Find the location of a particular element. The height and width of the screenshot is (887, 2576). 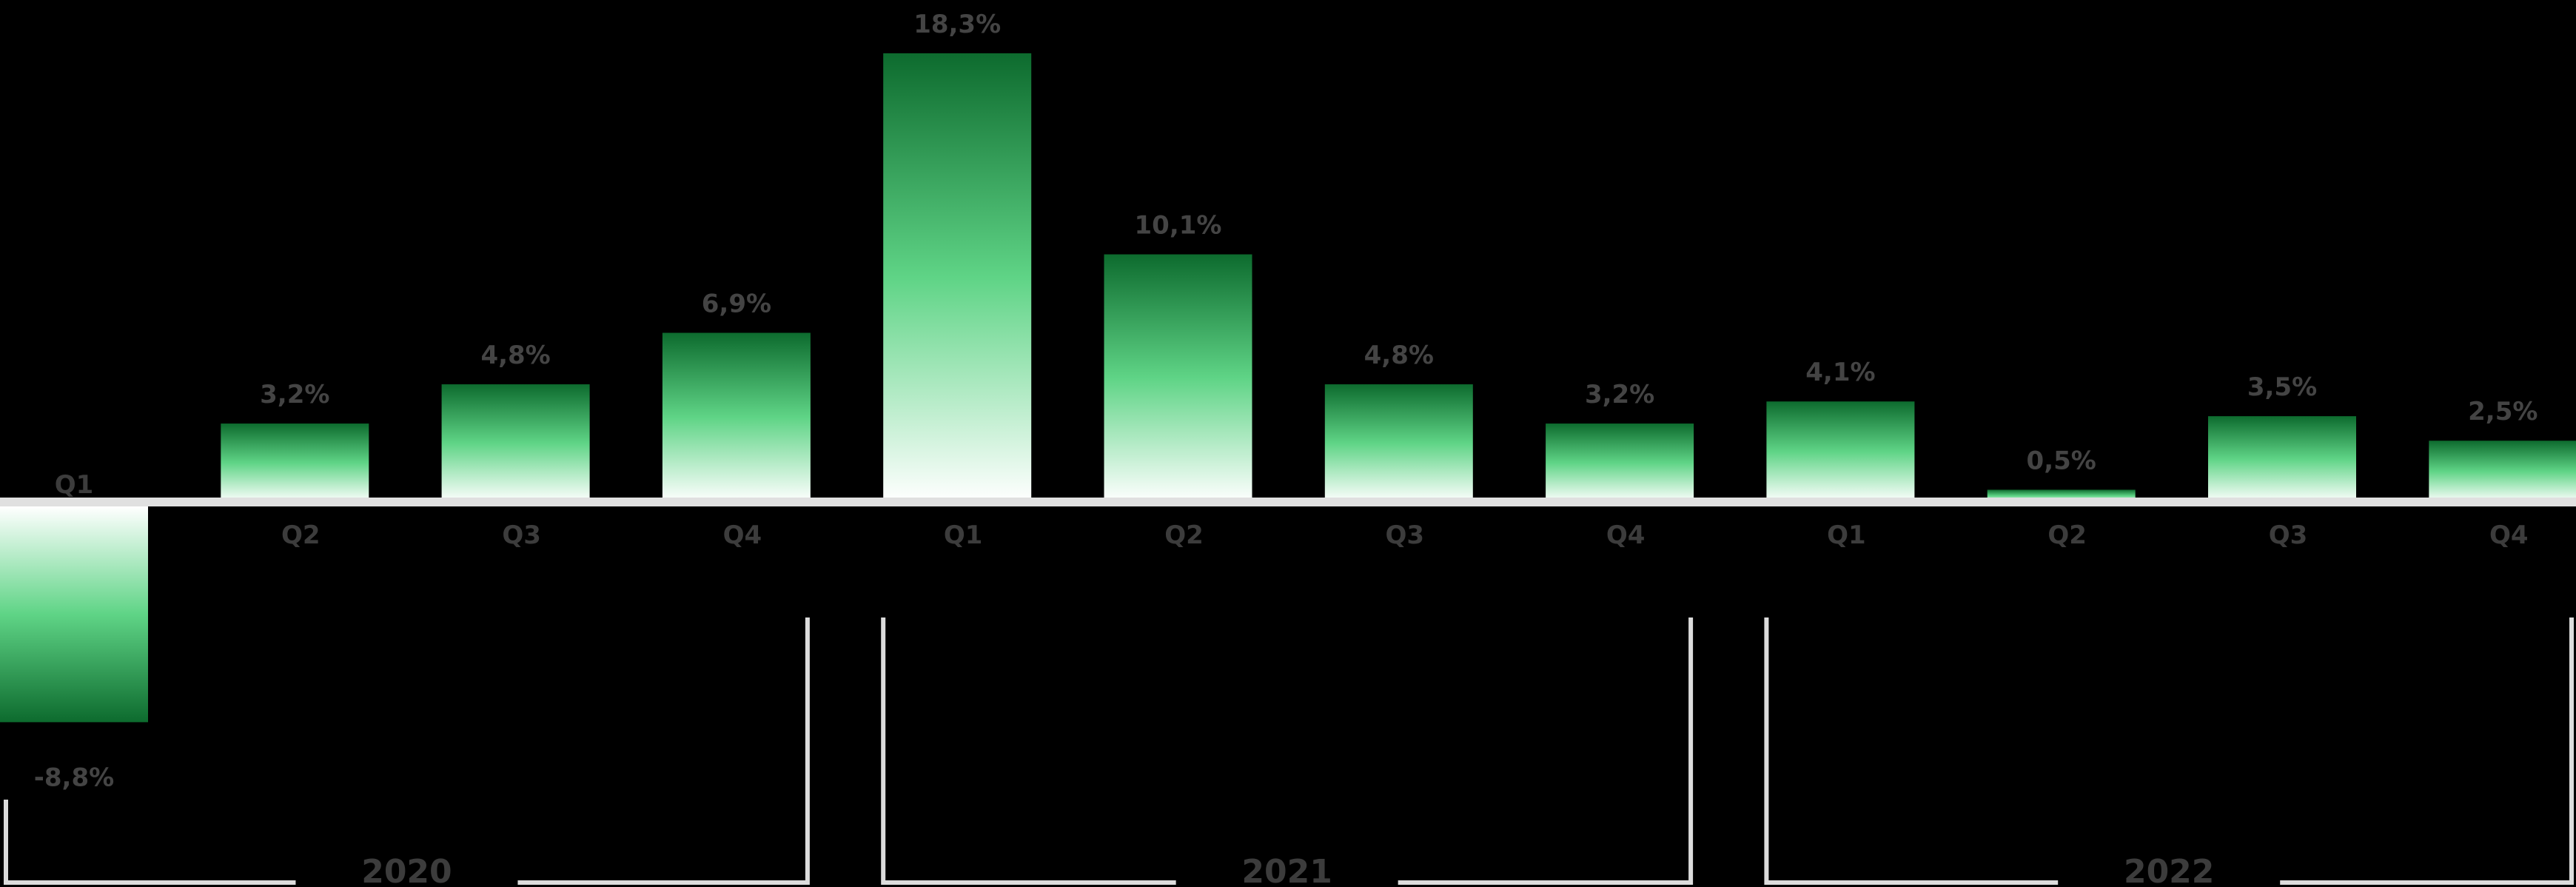

category-label-6: Q2 is located at coordinates (1184, 536).